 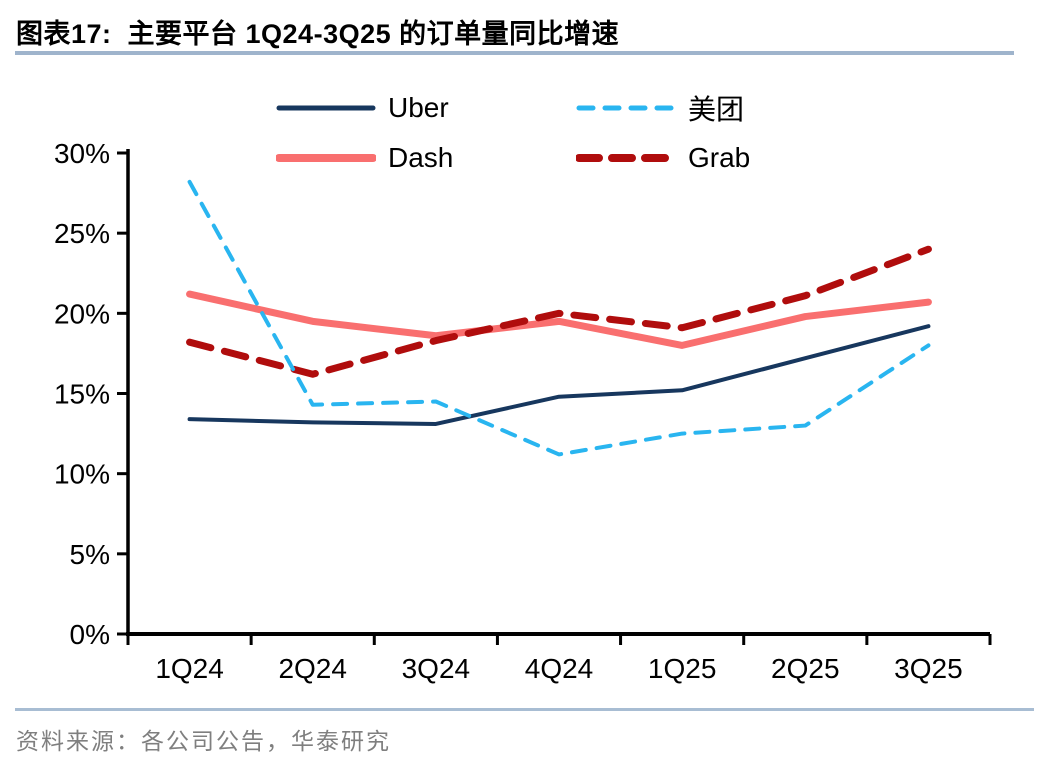 I want to click on x-tick-label: 1Q24, so click(x=189, y=668).